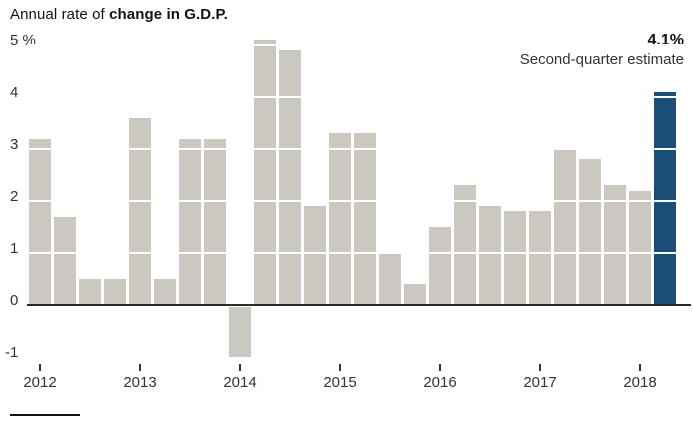 Image resolution: width=693 pixels, height=430 pixels. What do you see at coordinates (390, 279) in the screenshot?
I see `bar-2015-q3` at bounding box center [390, 279].